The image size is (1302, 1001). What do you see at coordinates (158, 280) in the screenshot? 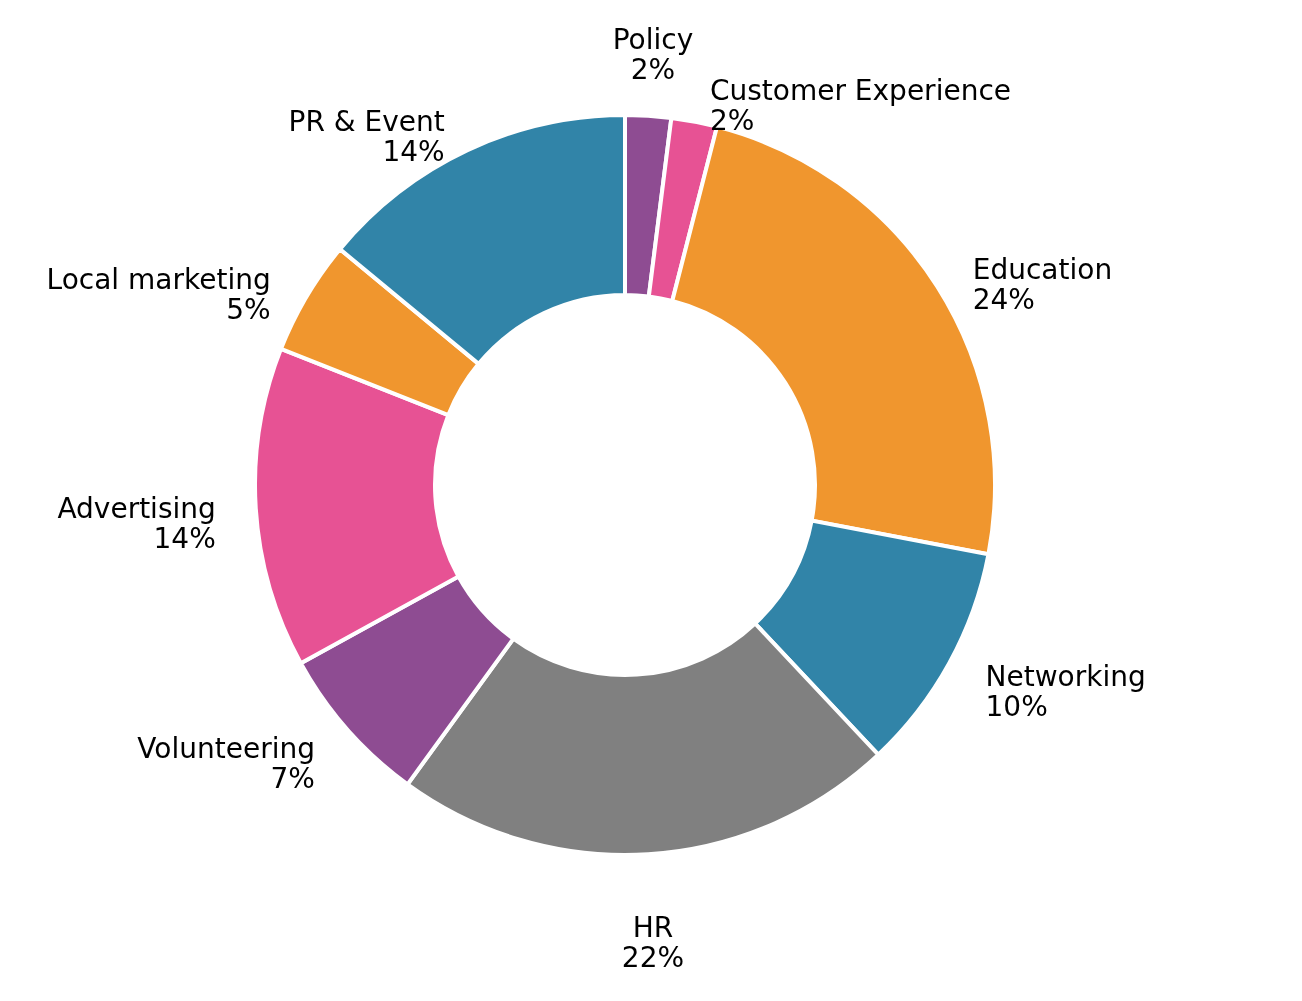
I see `slice-label: Local marketing` at bounding box center [158, 280].